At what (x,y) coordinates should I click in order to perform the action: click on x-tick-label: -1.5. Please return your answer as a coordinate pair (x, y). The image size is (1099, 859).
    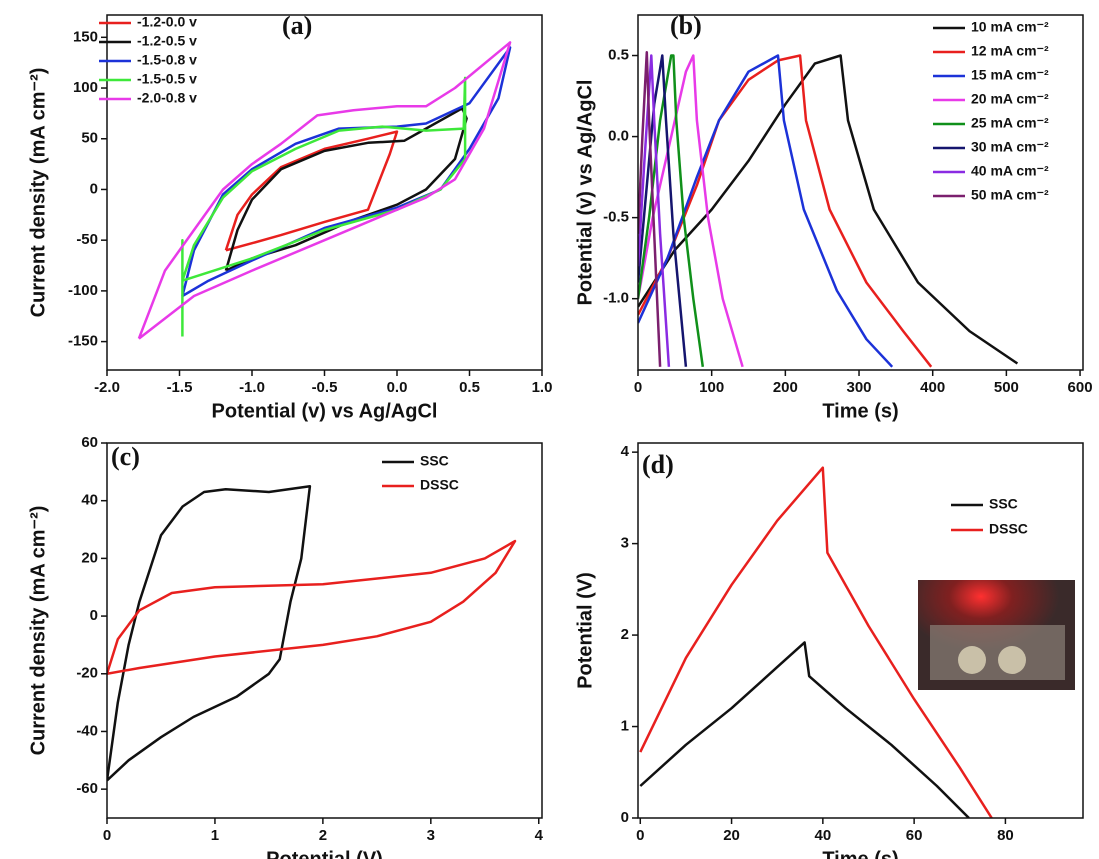
    Looking at the image, I should click on (180, 387).